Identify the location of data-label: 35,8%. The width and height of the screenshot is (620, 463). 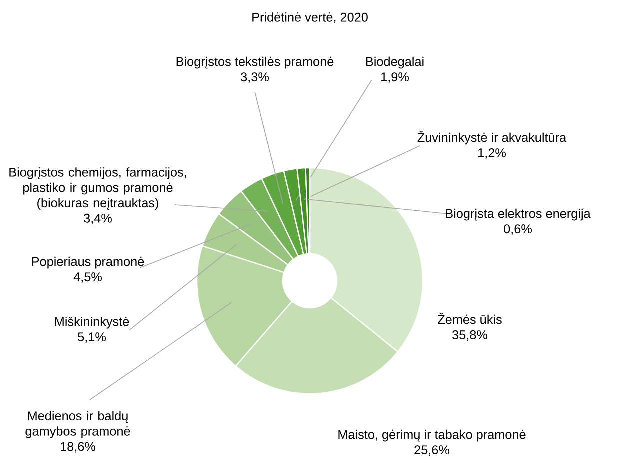
(470, 336).